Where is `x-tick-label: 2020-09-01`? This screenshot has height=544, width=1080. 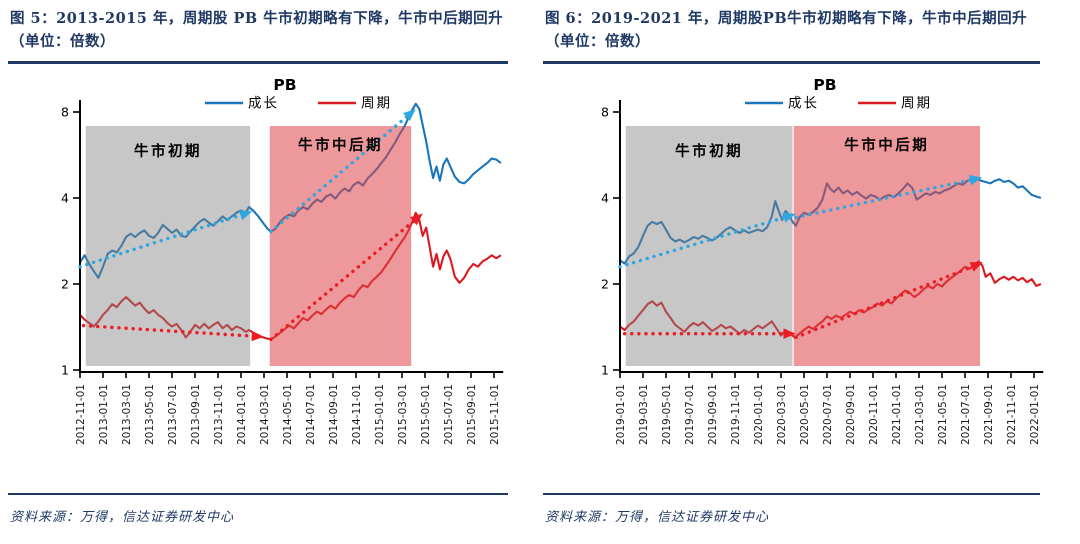
x-tick-label: 2020-09-01 is located at coordinates (851, 414).